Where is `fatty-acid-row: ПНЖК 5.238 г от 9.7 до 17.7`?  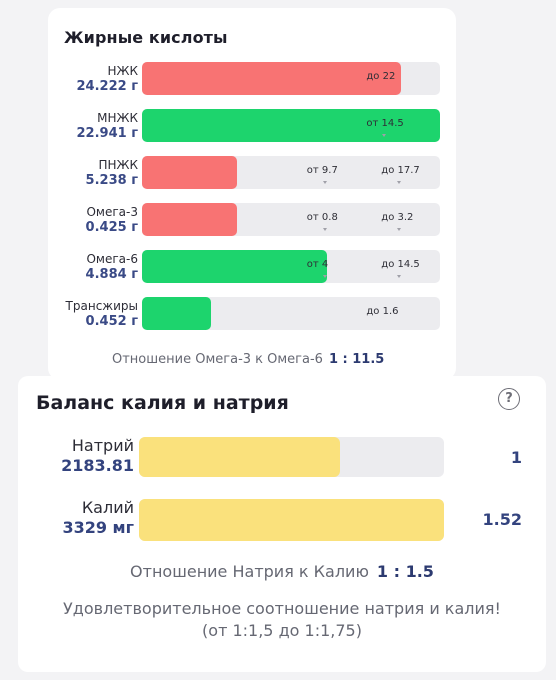 fatty-acid-row: ПНЖК 5.238 г от 9.7 до 17.7 is located at coordinates (252, 176).